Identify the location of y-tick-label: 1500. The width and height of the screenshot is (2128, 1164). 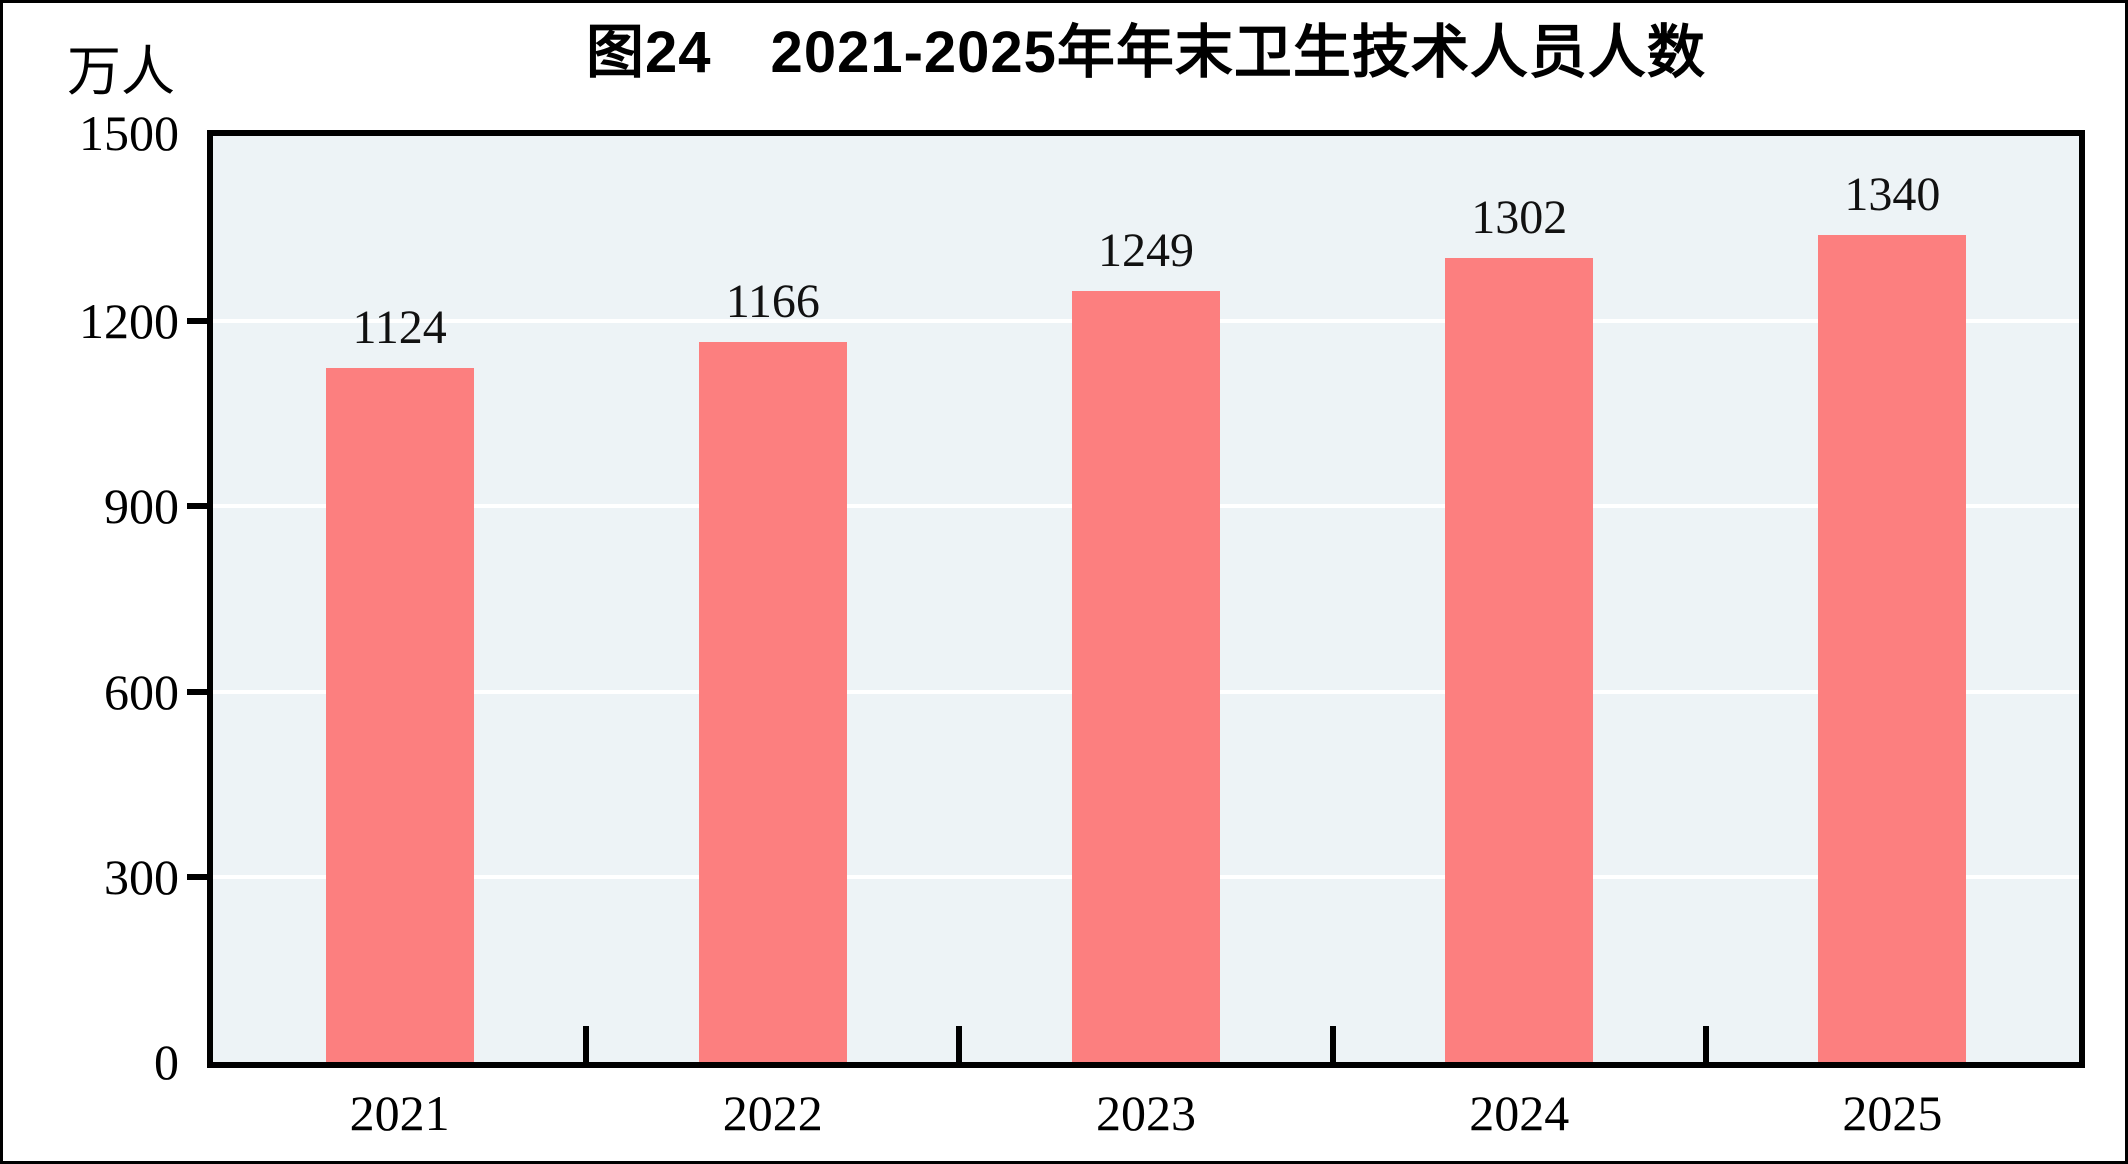
(129, 133).